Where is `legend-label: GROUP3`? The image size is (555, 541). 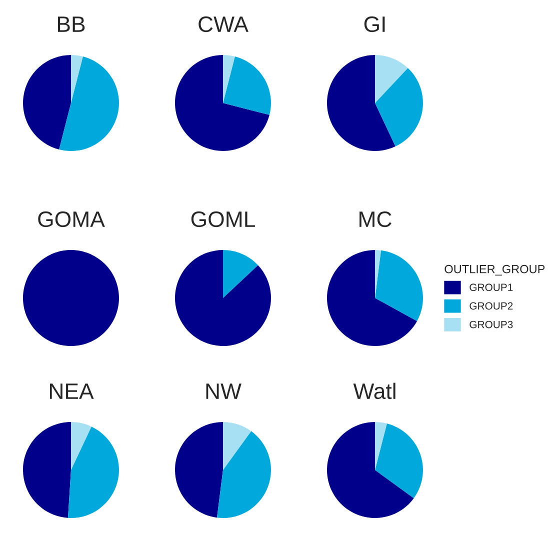
legend-label: GROUP3 is located at coordinates (491, 324).